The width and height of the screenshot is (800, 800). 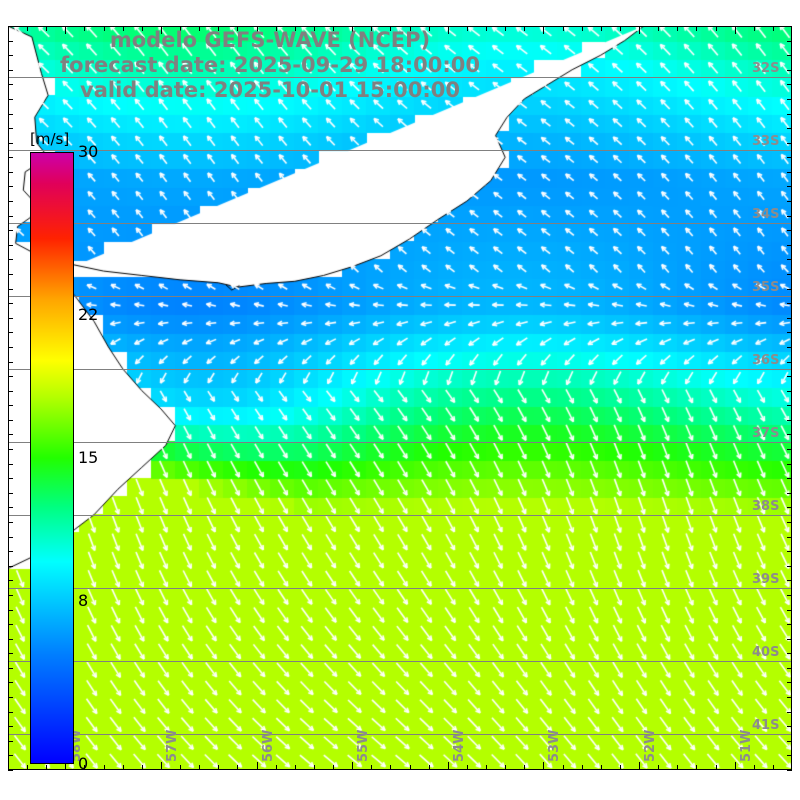 What do you see at coordinates (555, 745) in the screenshot?
I see `lon-label-53W: 53W` at bounding box center [555, 745].